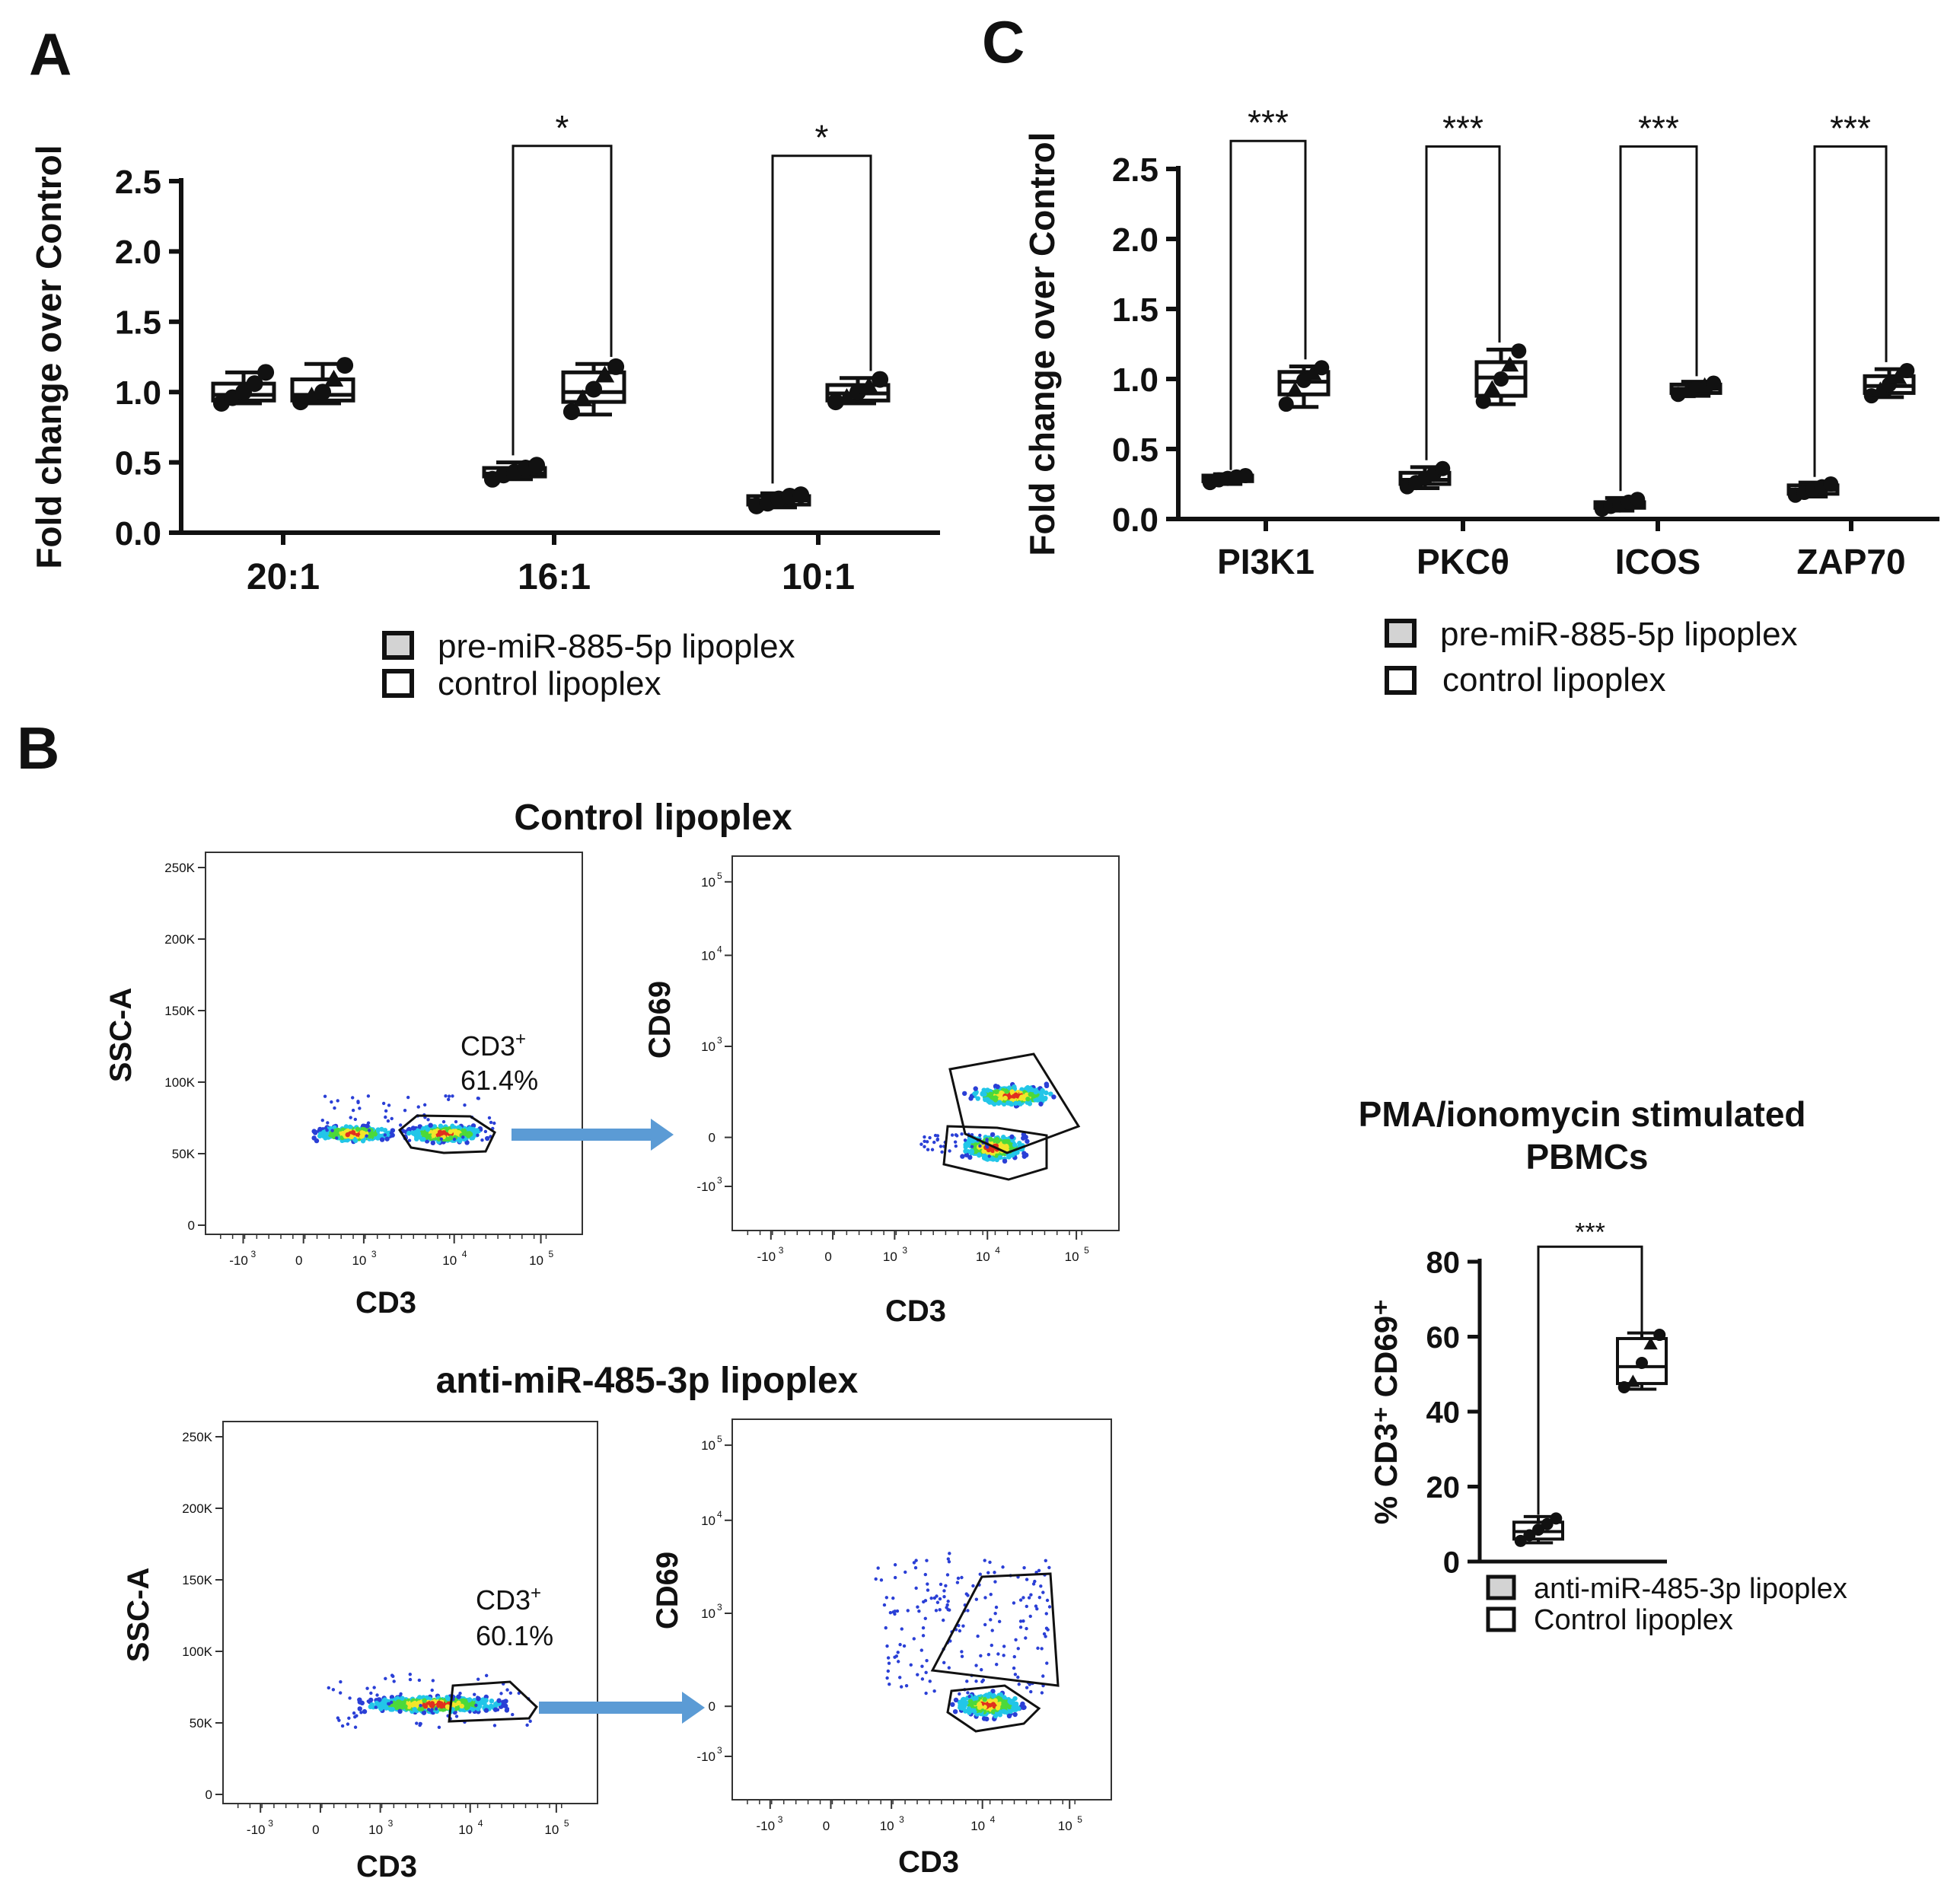 This screenshot has width=1960, height=1904. I want to click on arrow-shaft, so click(582, 1135).